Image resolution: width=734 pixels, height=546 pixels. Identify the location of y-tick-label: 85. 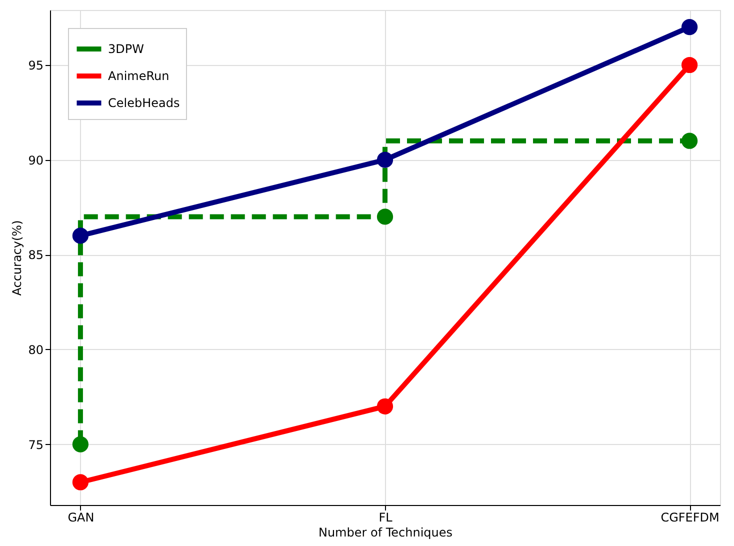
(36, 255).